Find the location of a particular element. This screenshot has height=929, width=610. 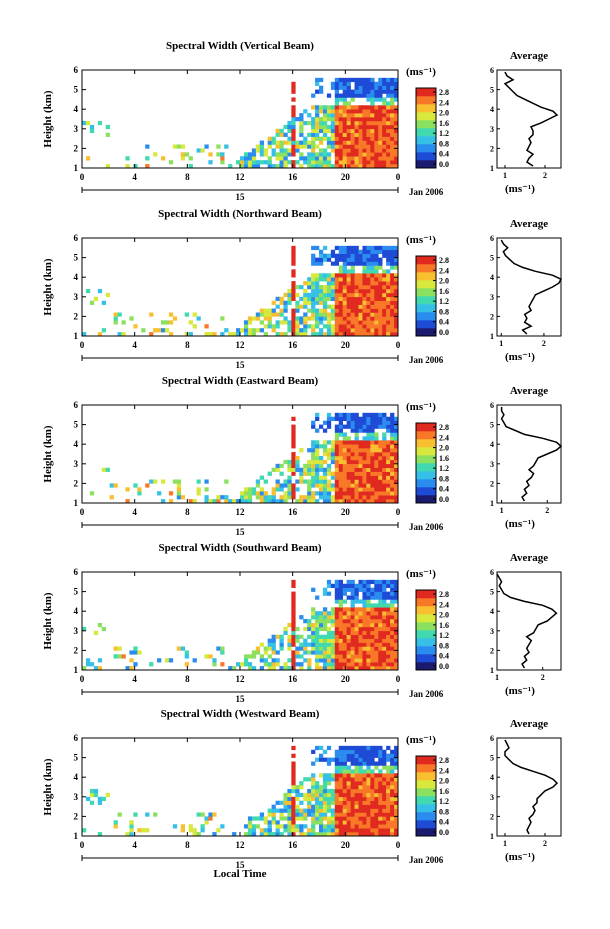

colorbar-tick-label: 1.6 is located at coordinates (444, 791).